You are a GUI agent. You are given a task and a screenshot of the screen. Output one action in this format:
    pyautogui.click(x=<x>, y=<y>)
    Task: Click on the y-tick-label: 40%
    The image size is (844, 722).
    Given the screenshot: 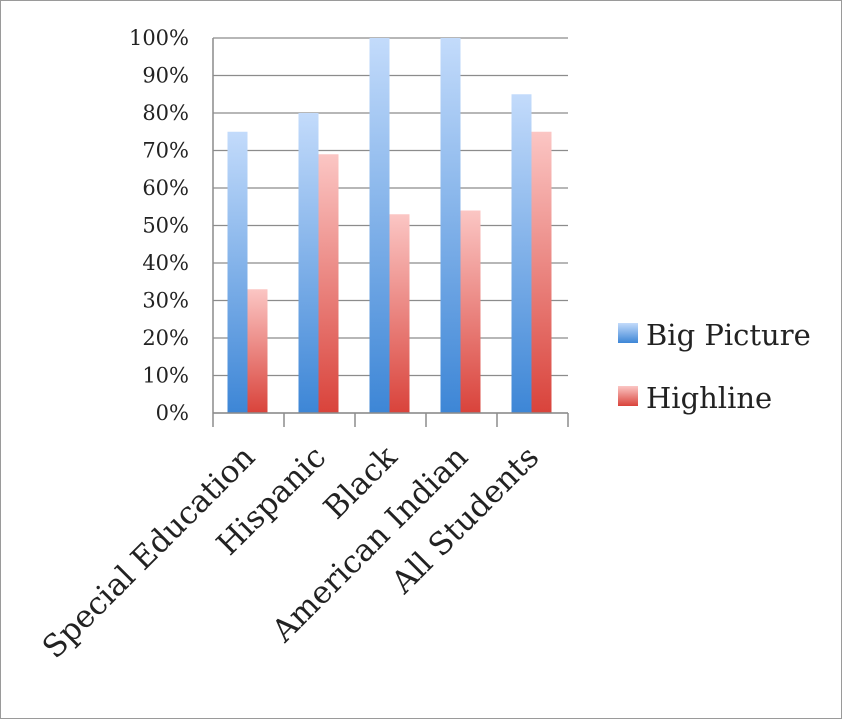 What is the action you would take?
    pyautogui.click(x=165, y=263)
    